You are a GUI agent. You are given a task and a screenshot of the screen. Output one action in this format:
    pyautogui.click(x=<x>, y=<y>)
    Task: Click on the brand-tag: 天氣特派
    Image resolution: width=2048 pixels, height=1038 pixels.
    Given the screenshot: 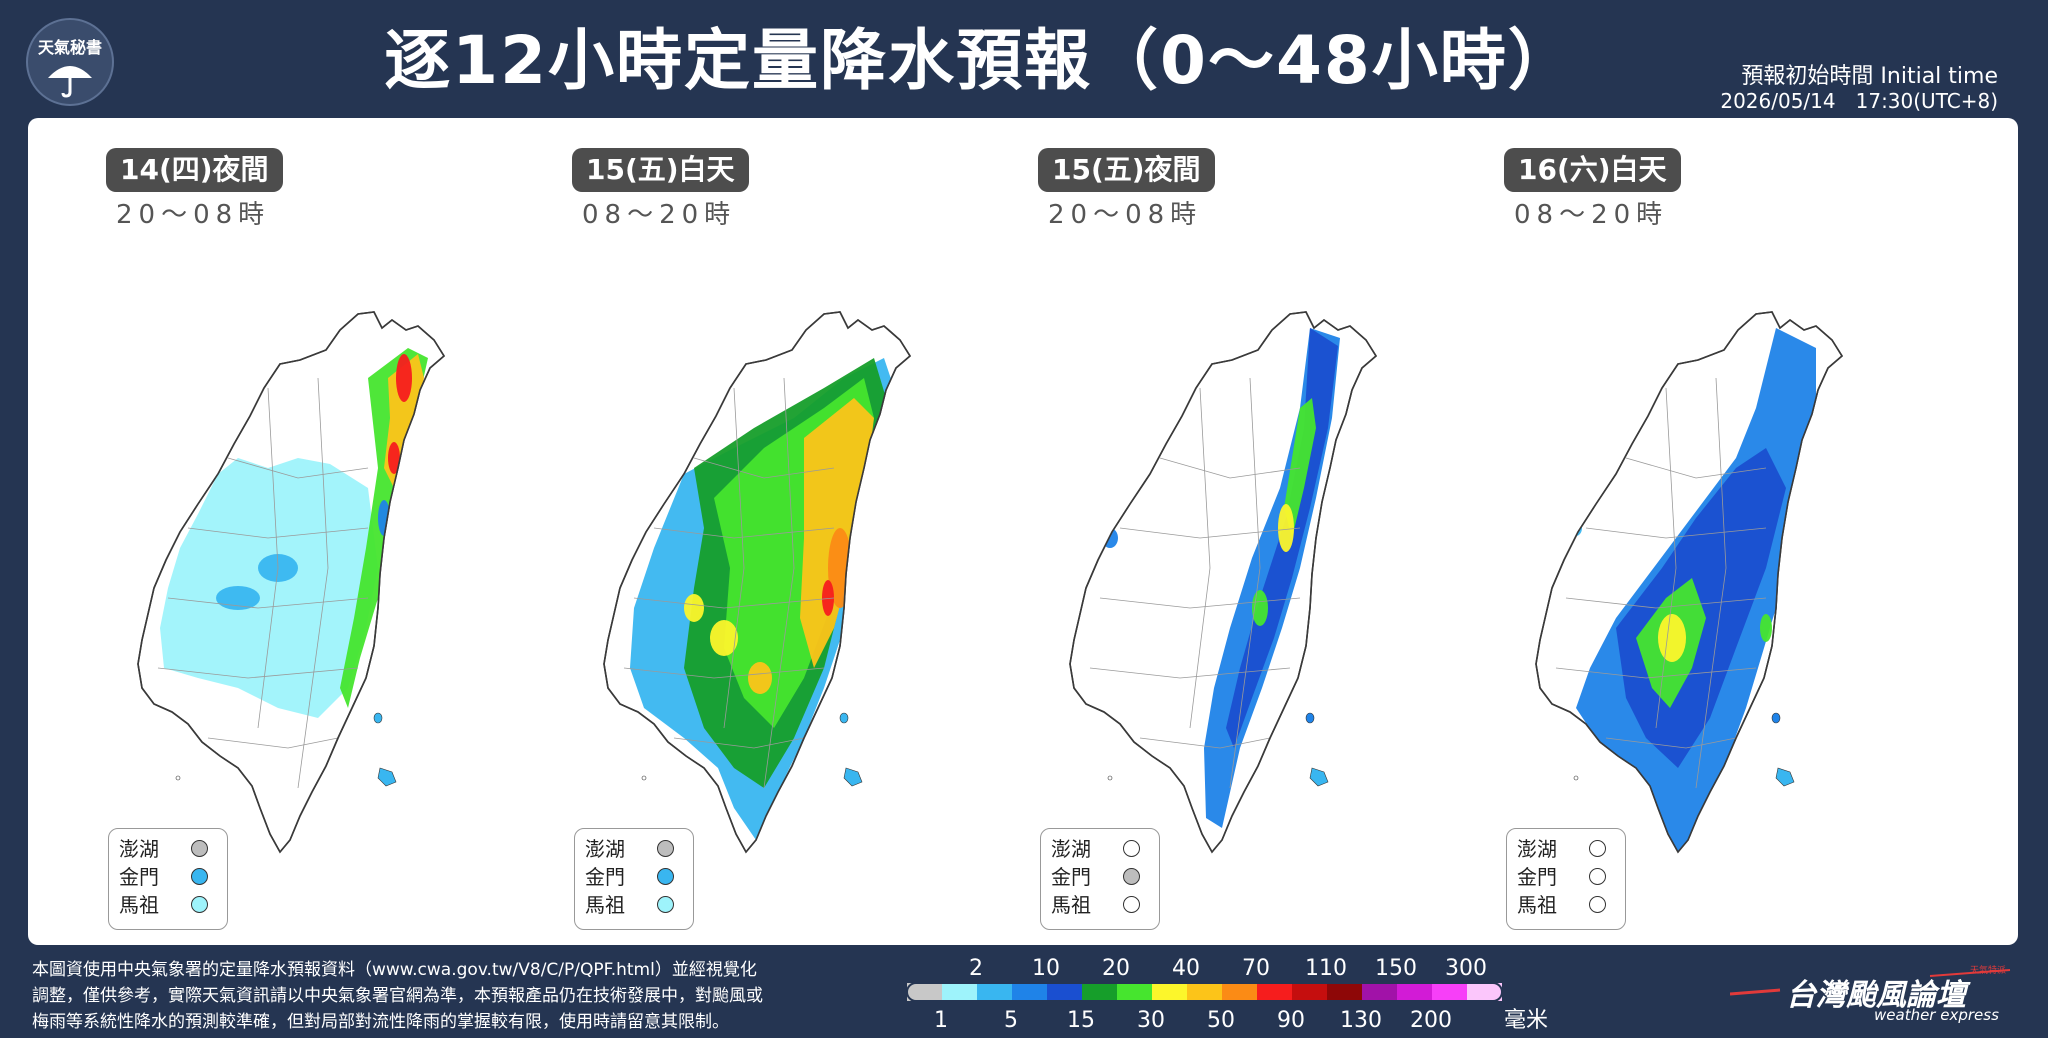 What is the action you would take?
    pyautogui.click(x=1988, y=971)
    